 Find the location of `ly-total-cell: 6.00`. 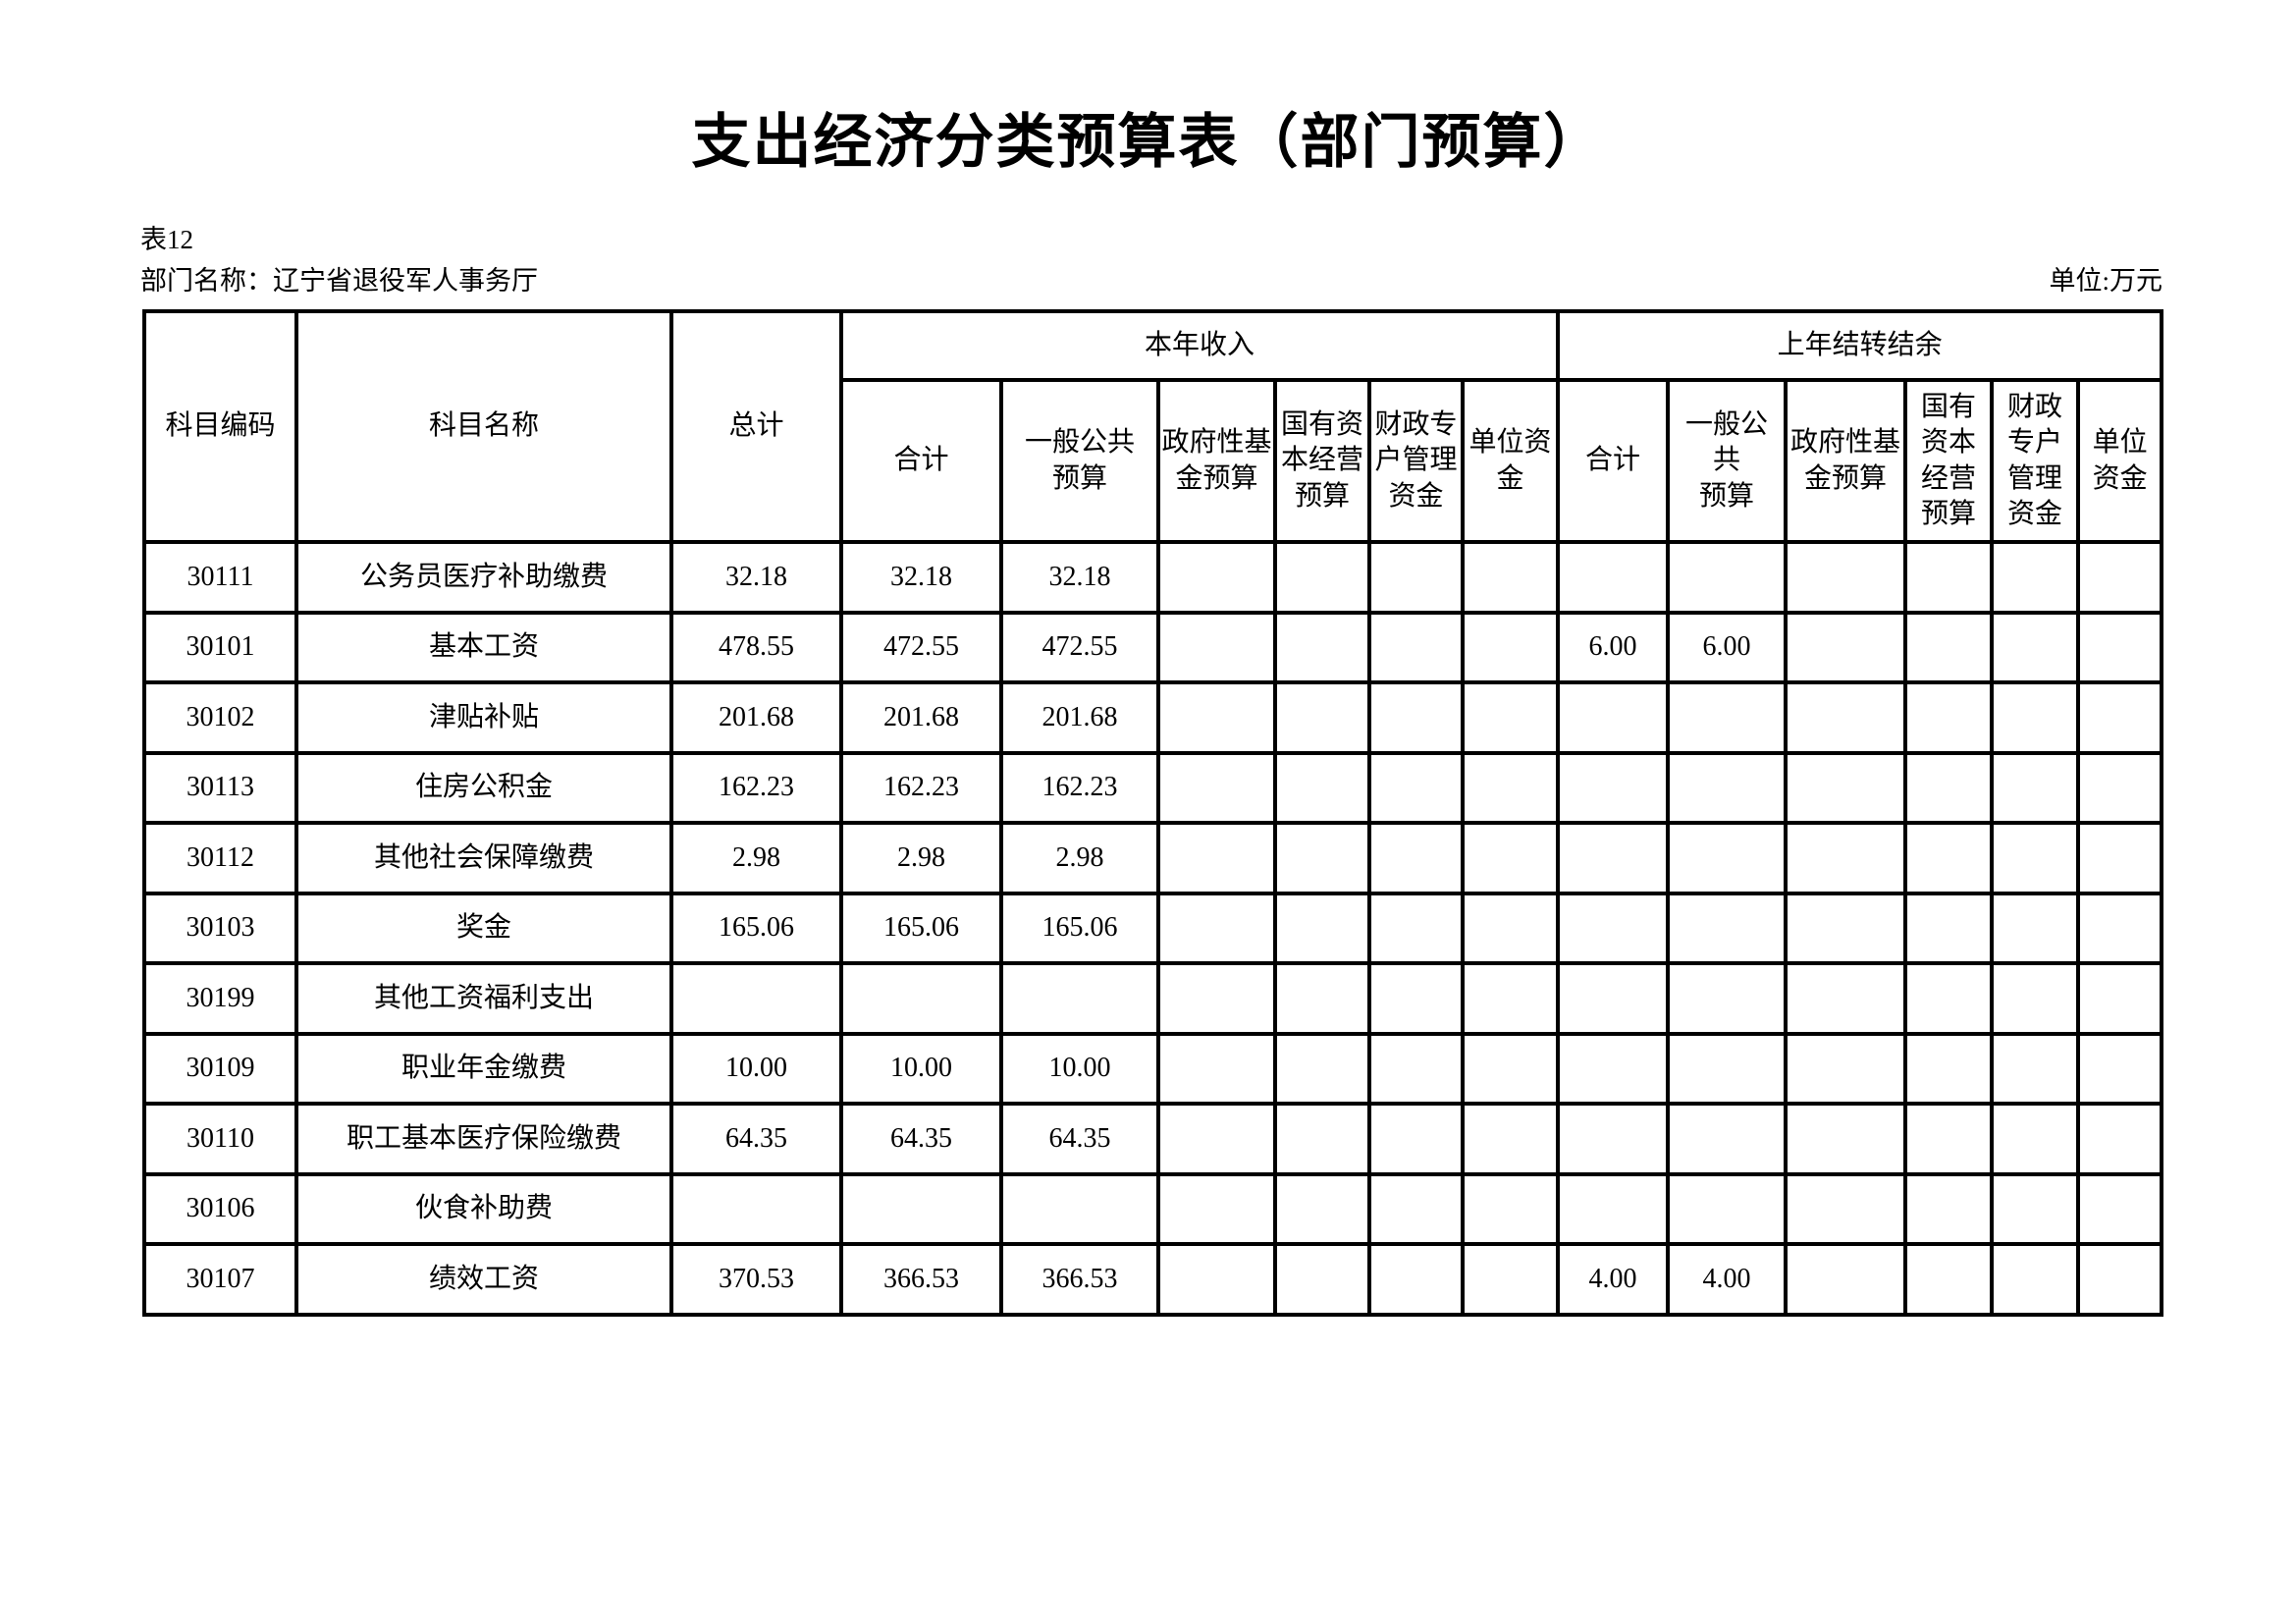

ly-total-cell: 6.00 is located at coordinates (1613, 647).